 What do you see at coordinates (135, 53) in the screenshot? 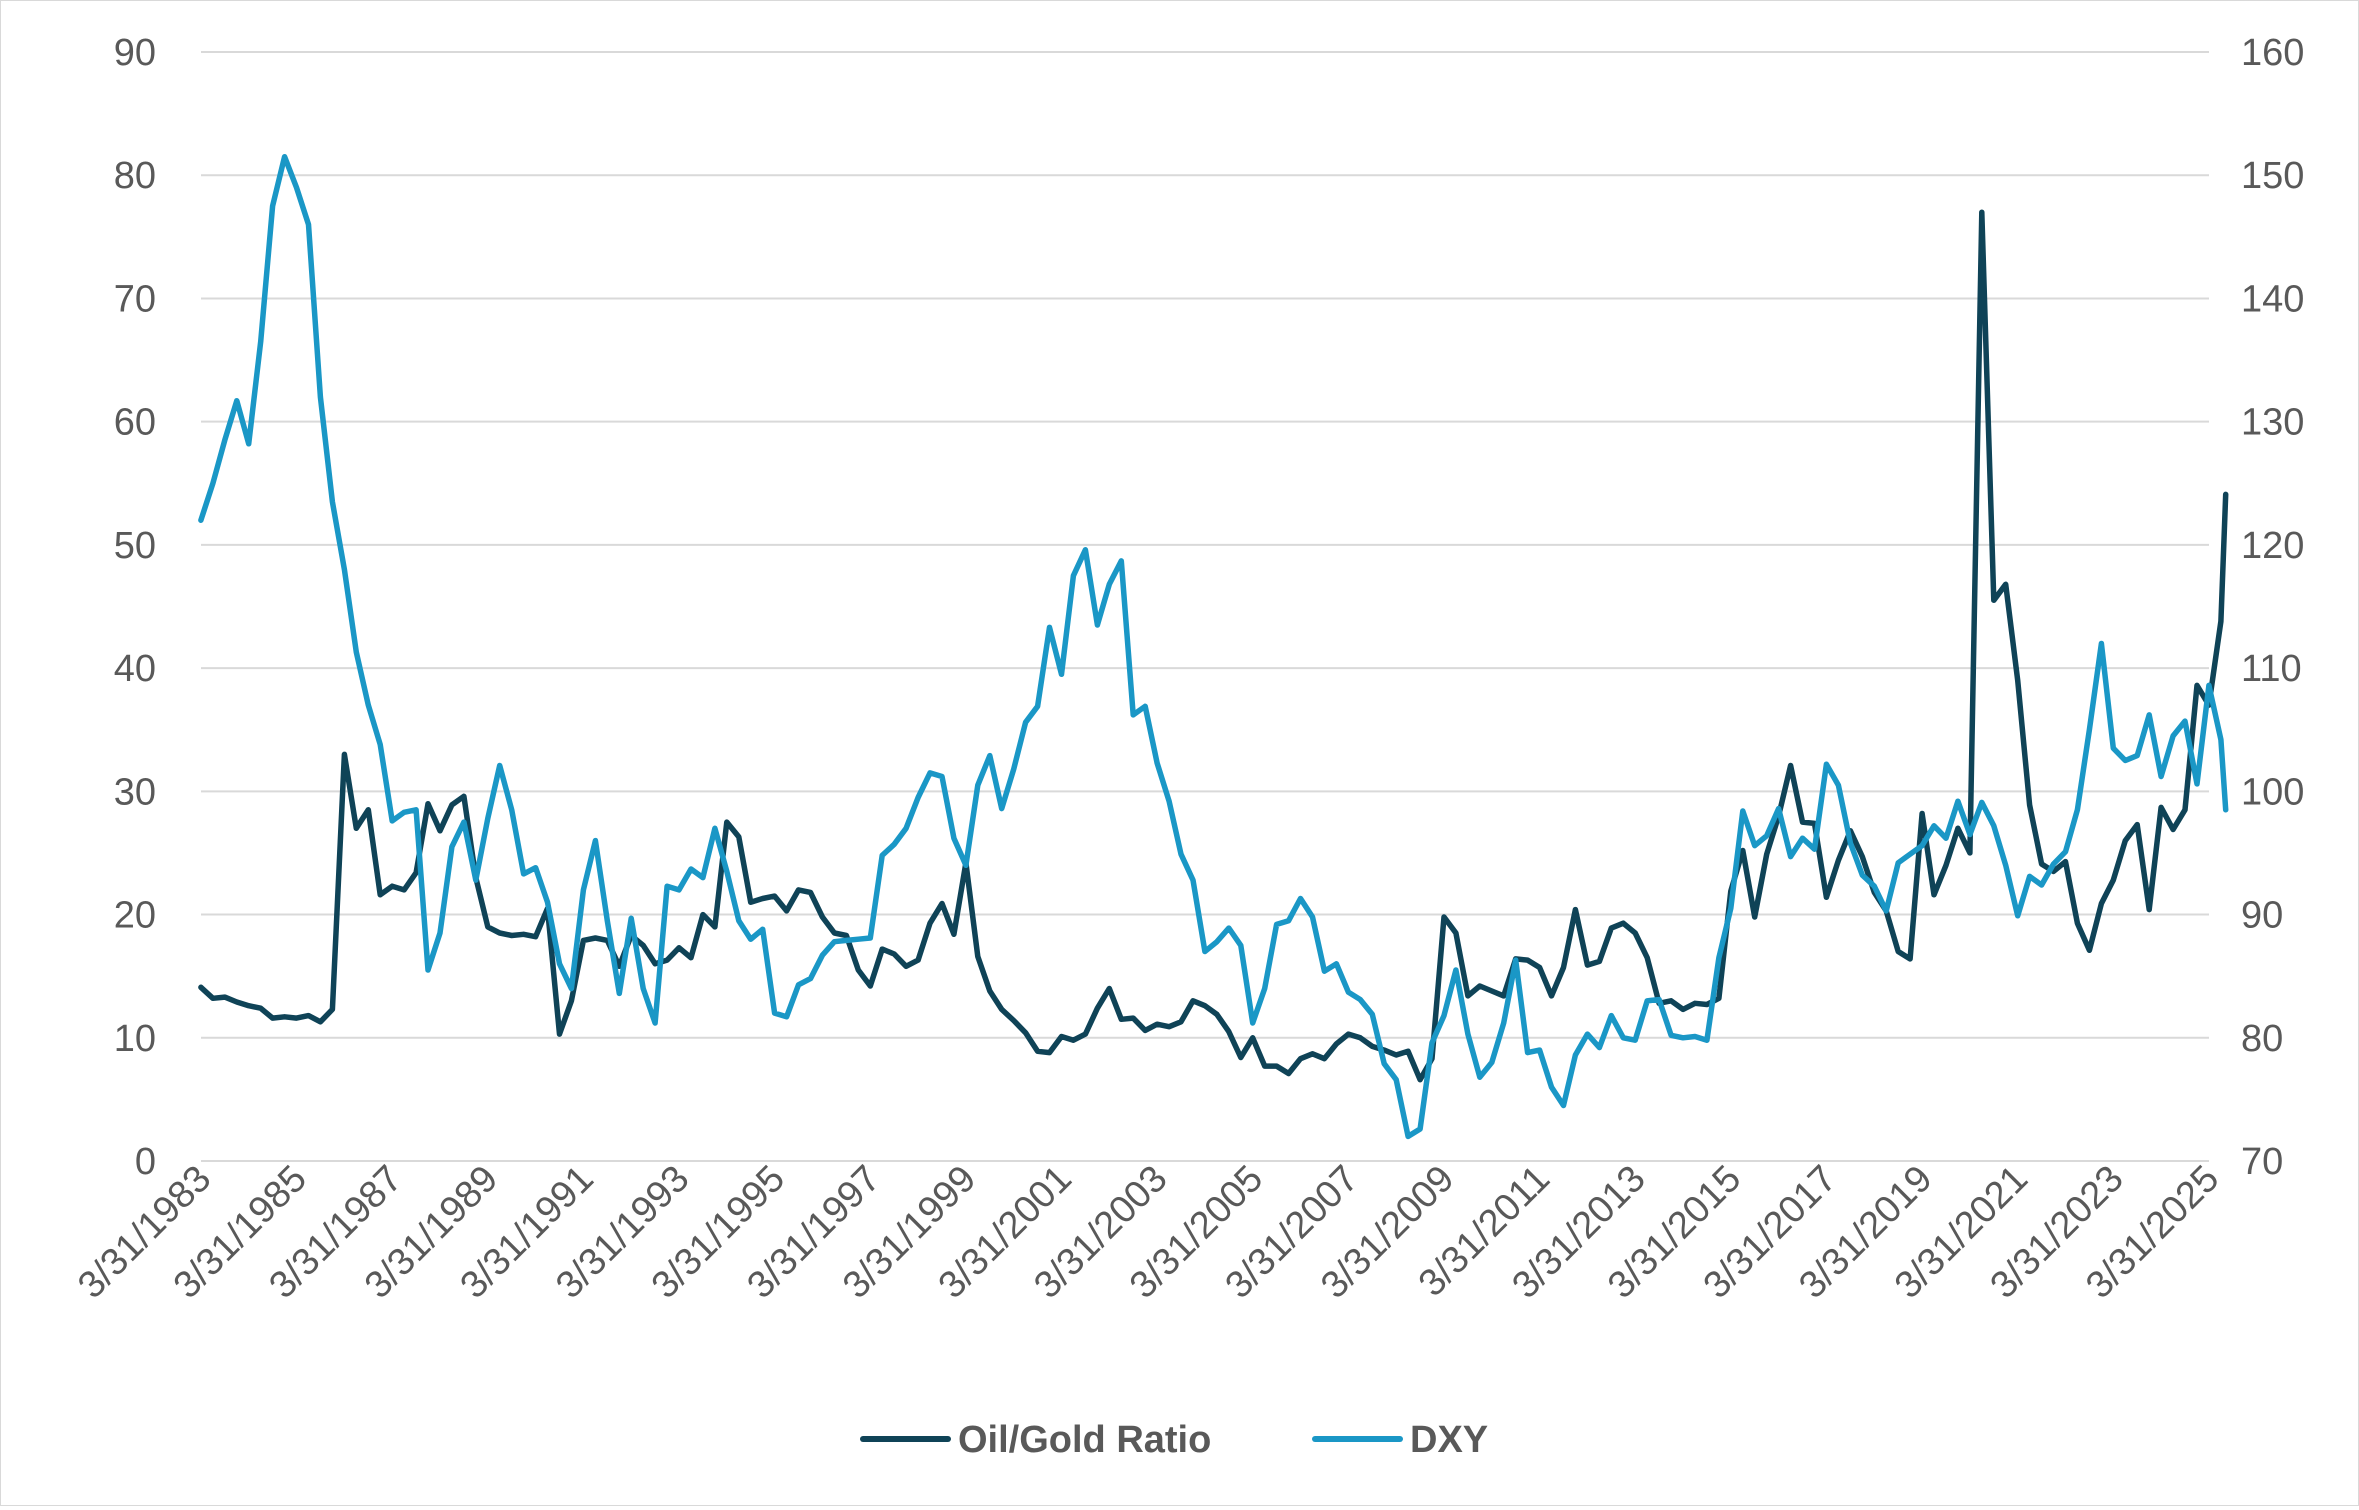
I see `y-left-tick-label: 90` at bounding box center [135, 53].